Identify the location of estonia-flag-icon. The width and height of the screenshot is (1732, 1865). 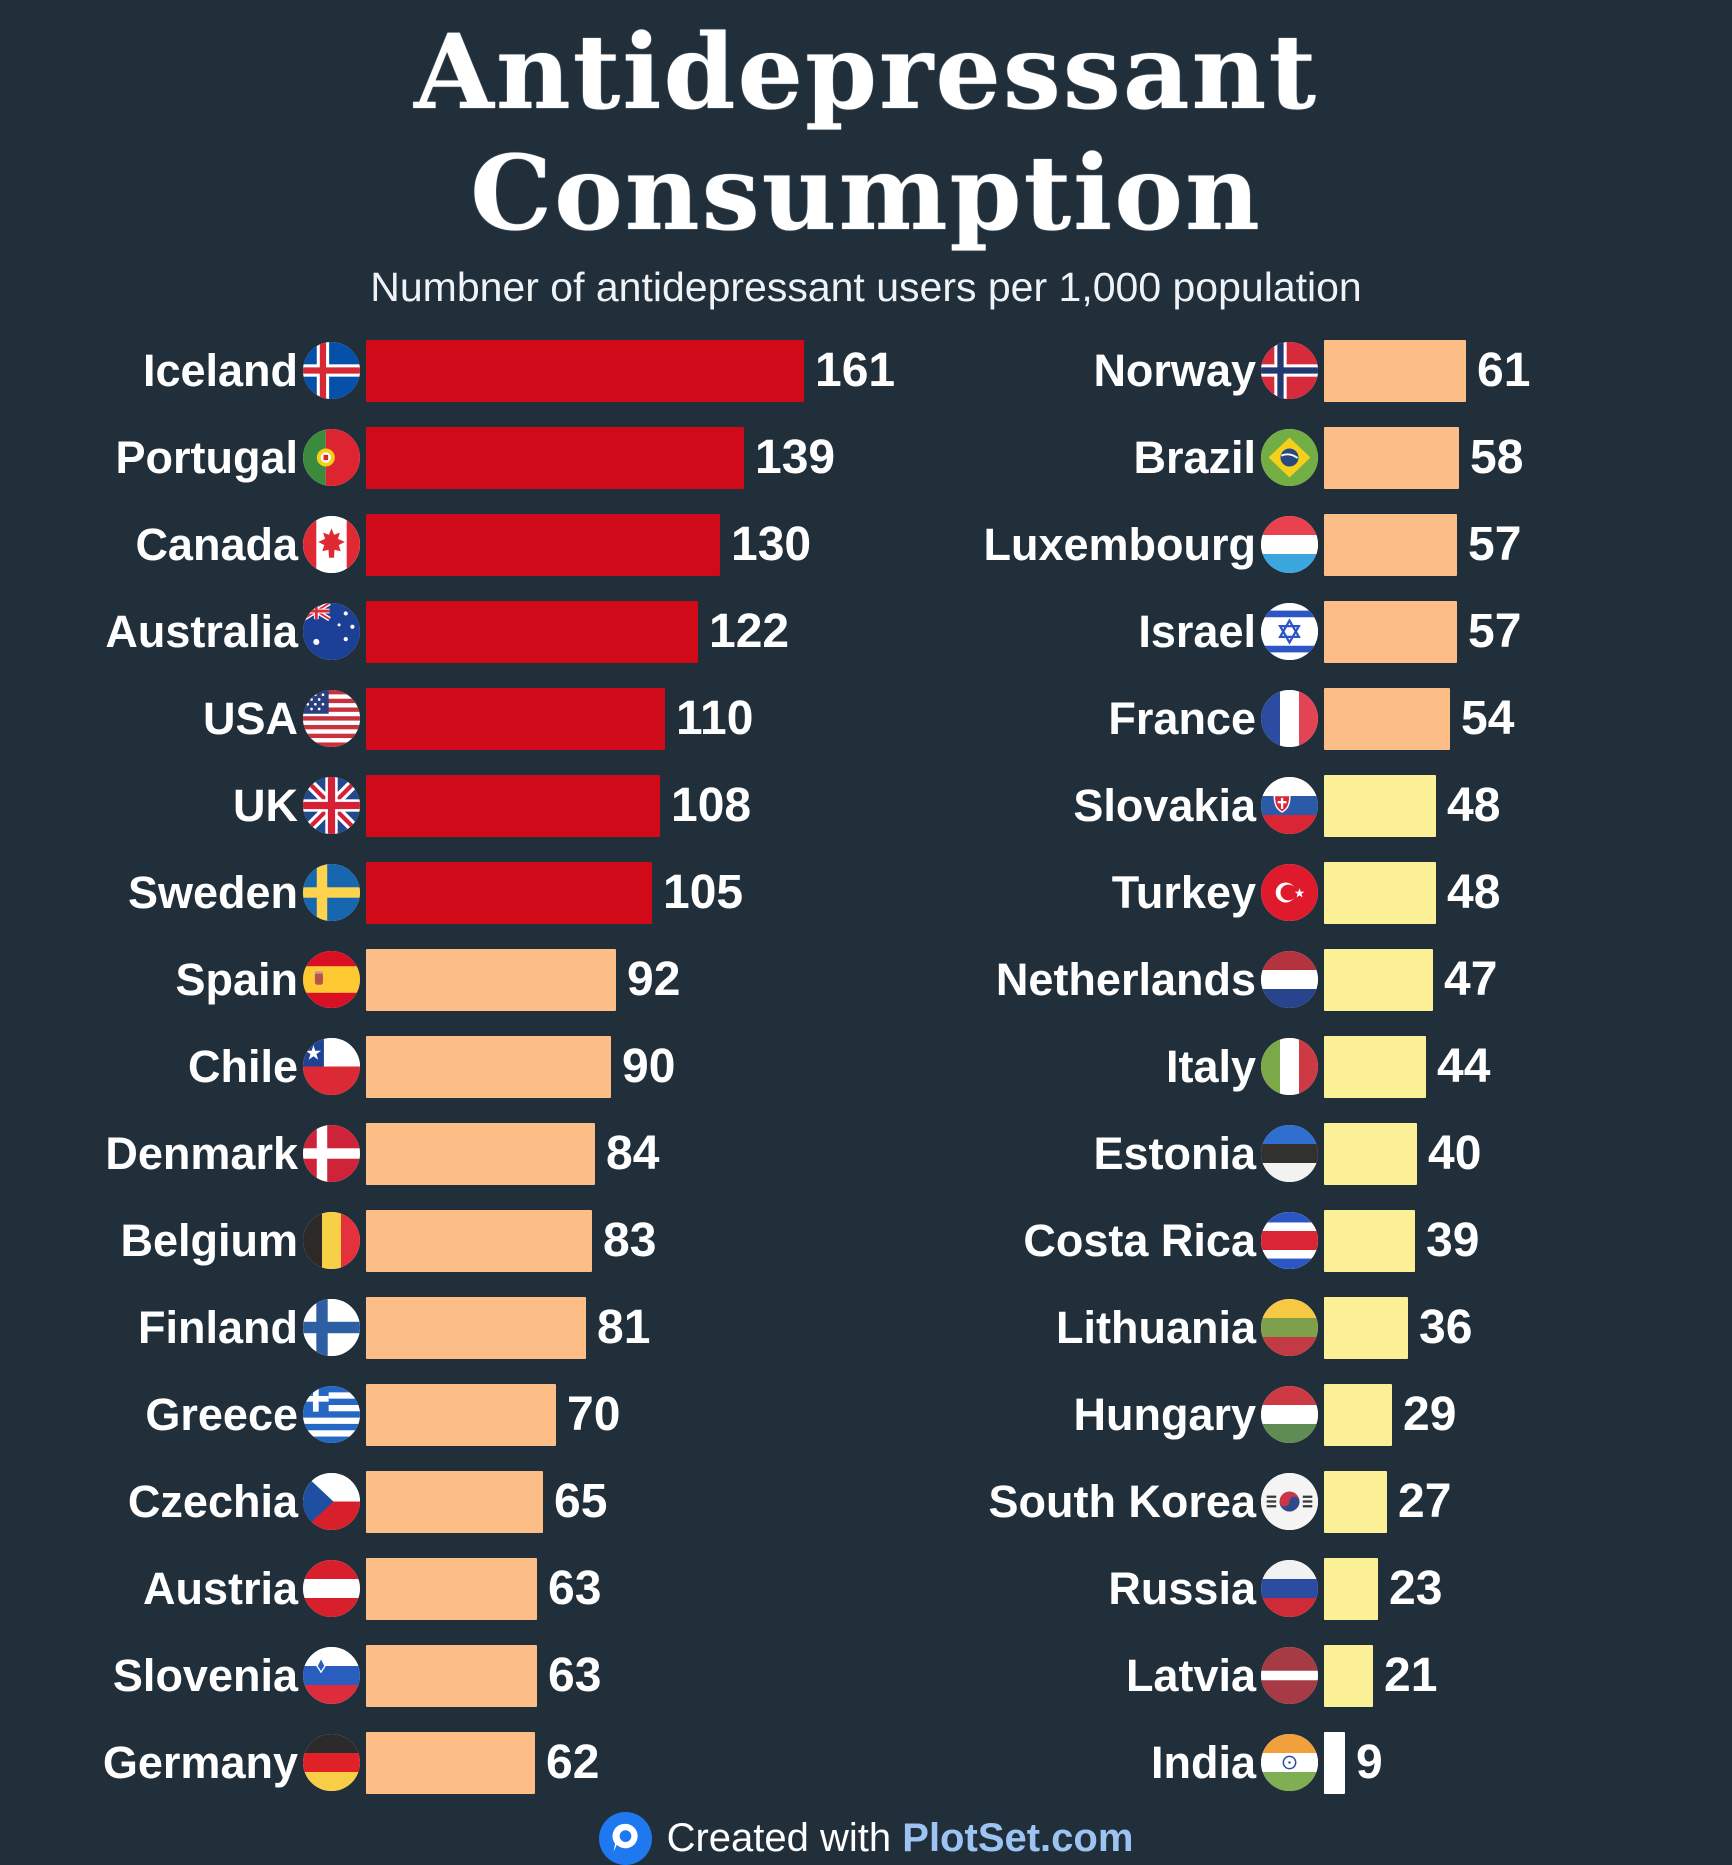
(1289, 1153).